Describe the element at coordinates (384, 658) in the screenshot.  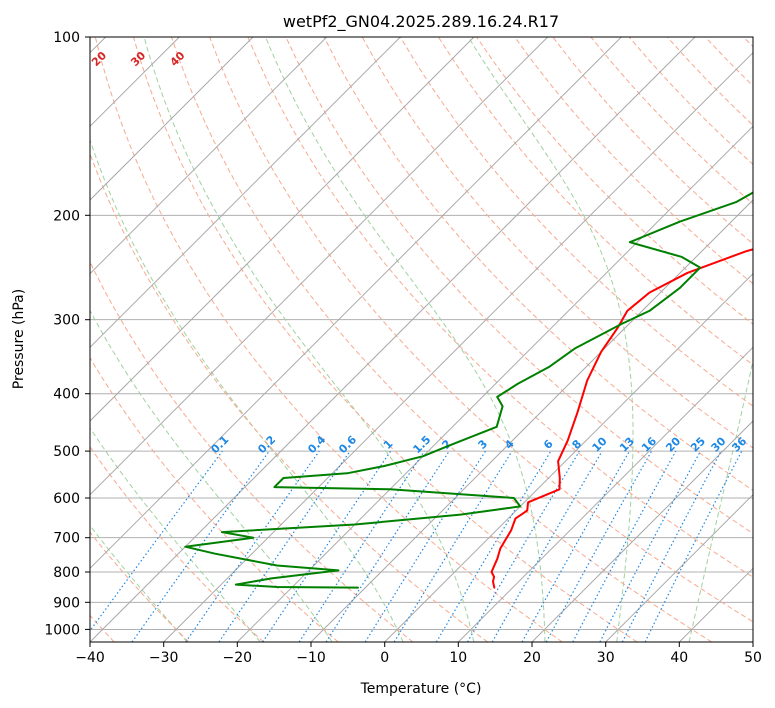
I see `x-tick-label: 0` at that location.